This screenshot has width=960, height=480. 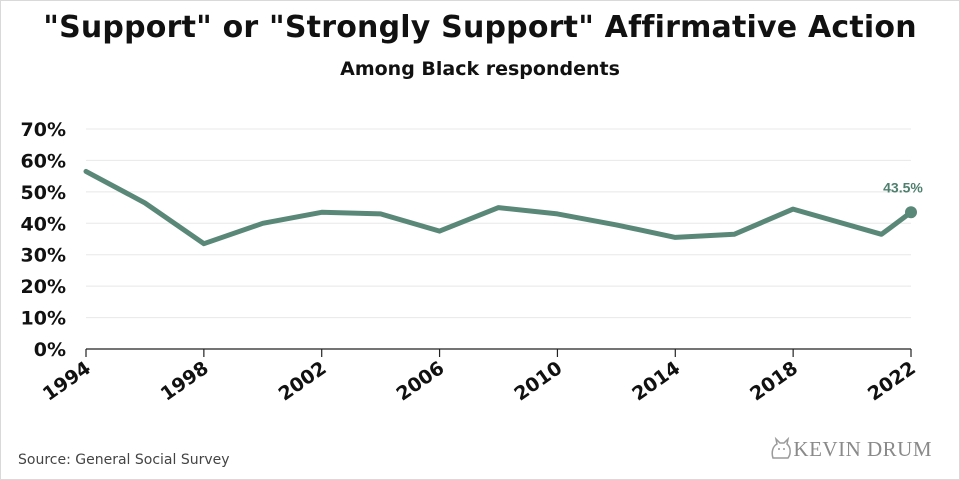 What do you see at coordinates (911, 212) in the screenshot?
I see `end-point-marker` at bounding box center [911, 212].